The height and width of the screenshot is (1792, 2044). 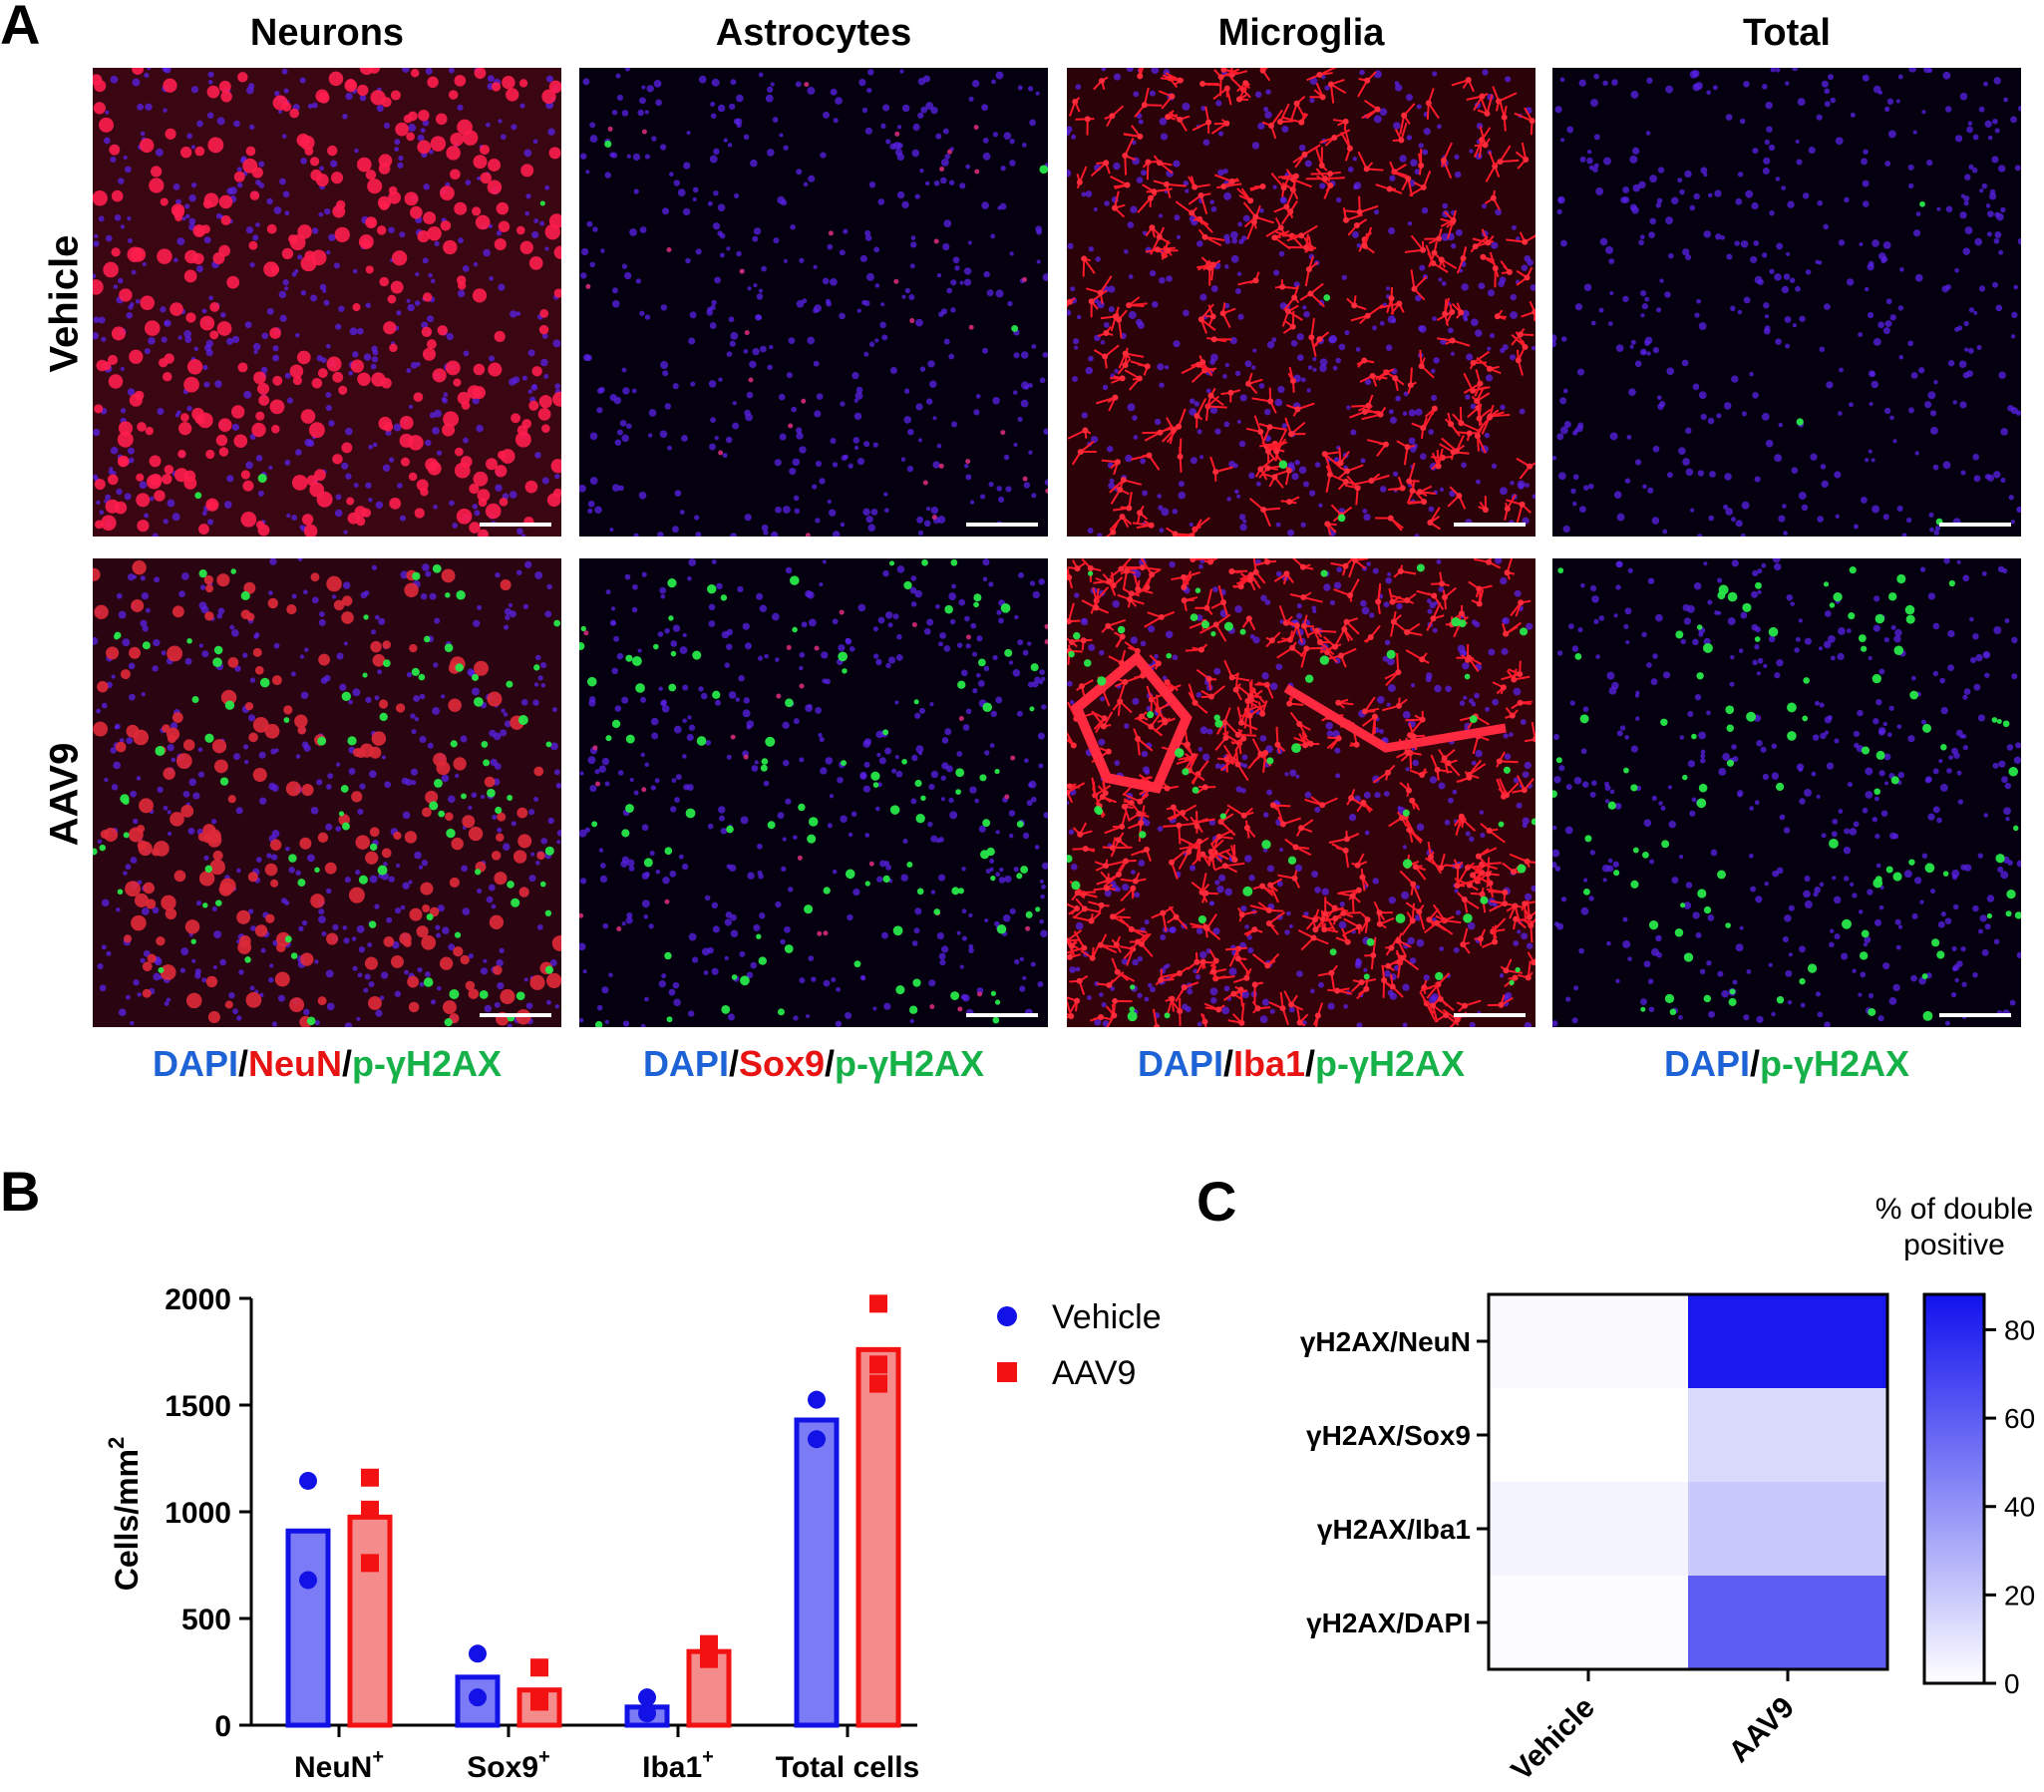 What do you see at coordinates (1007, 1316) in the screenshot?
I see `legend-marker-vehicle` at bounding box center [1007, 1316].